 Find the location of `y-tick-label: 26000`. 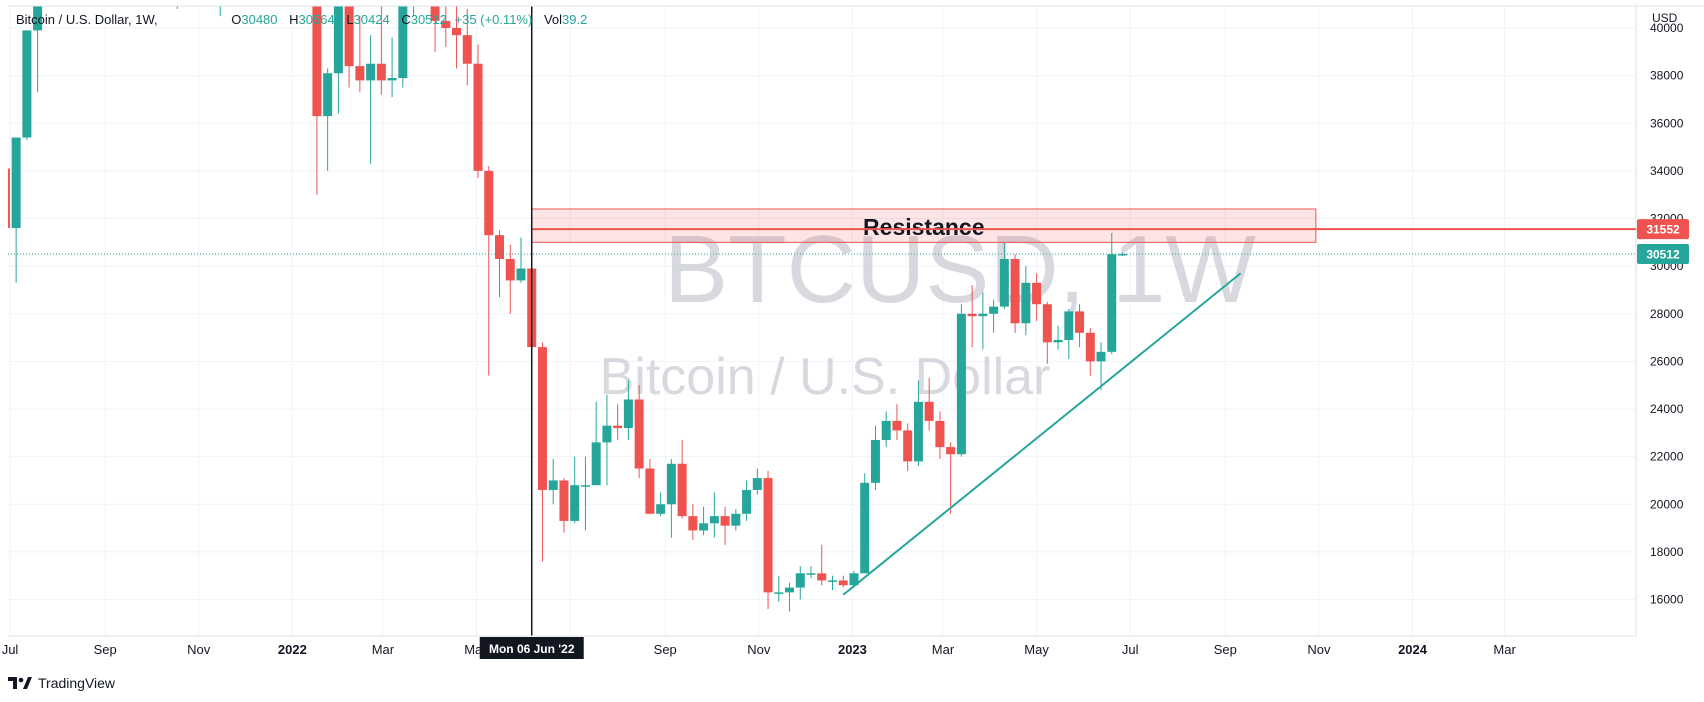

y-tick-label: 26000 is located at coordinates (1667, 361).